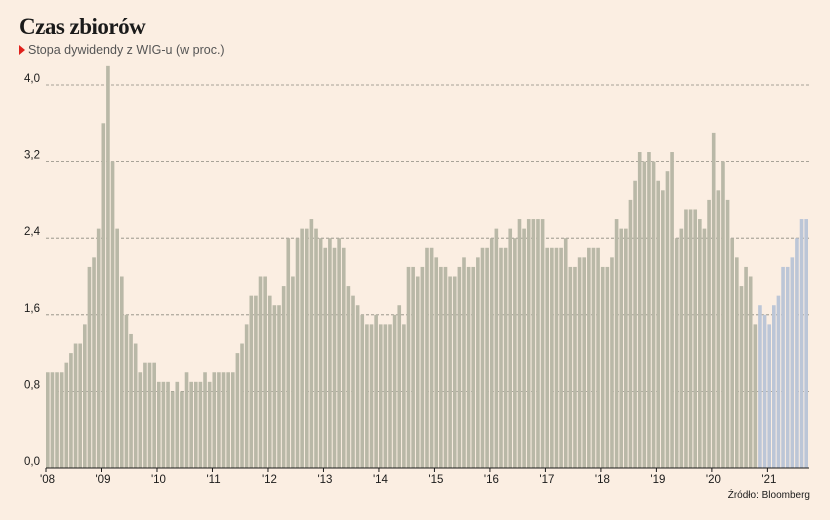 Image resolution: width=830 pixels, height=520 pixels. I want to click on x-tick-label: '11, so click(213, 480).